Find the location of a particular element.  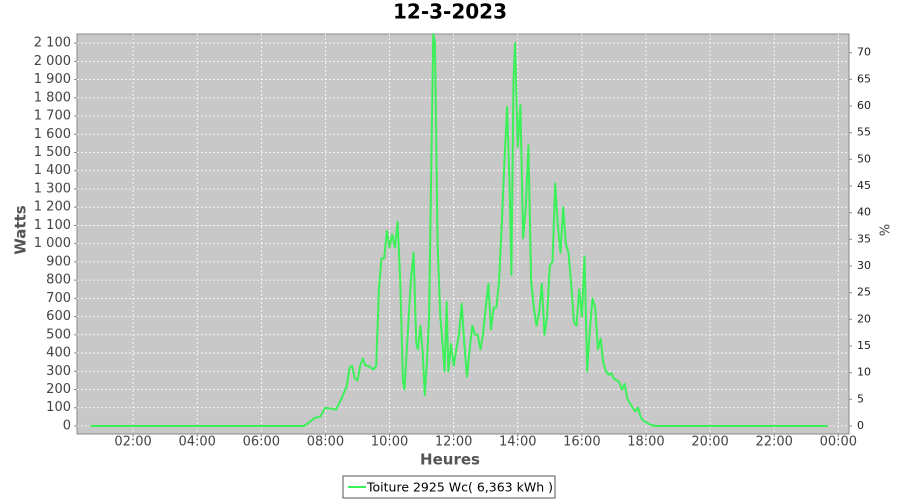

y-tick-label: 2 000 is located at coordinates (52, 61).